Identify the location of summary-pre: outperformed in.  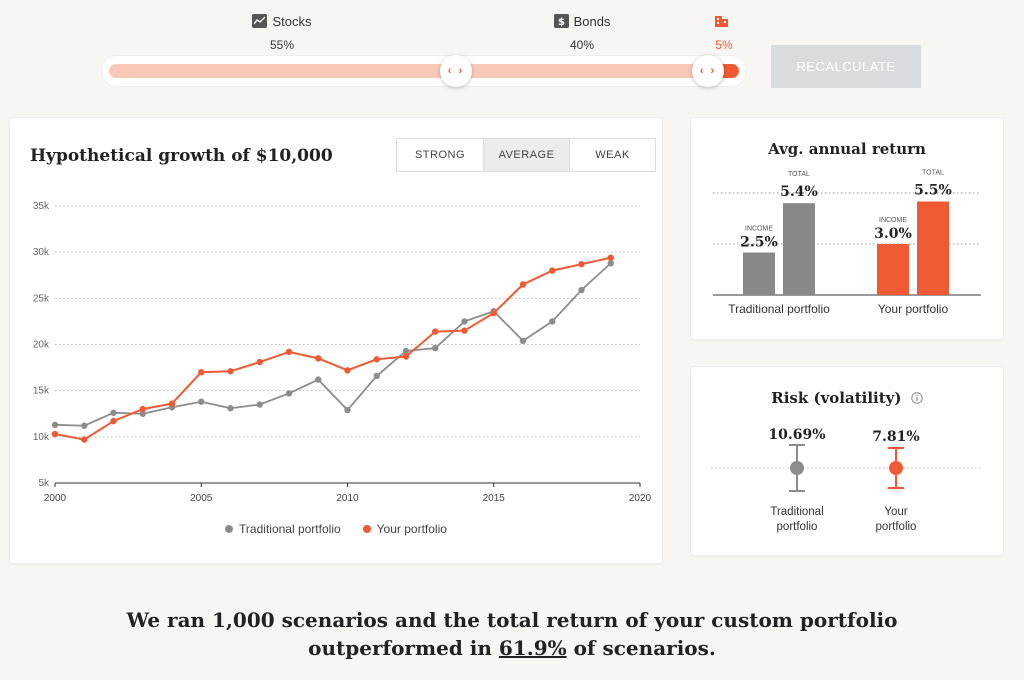
(403, 648).